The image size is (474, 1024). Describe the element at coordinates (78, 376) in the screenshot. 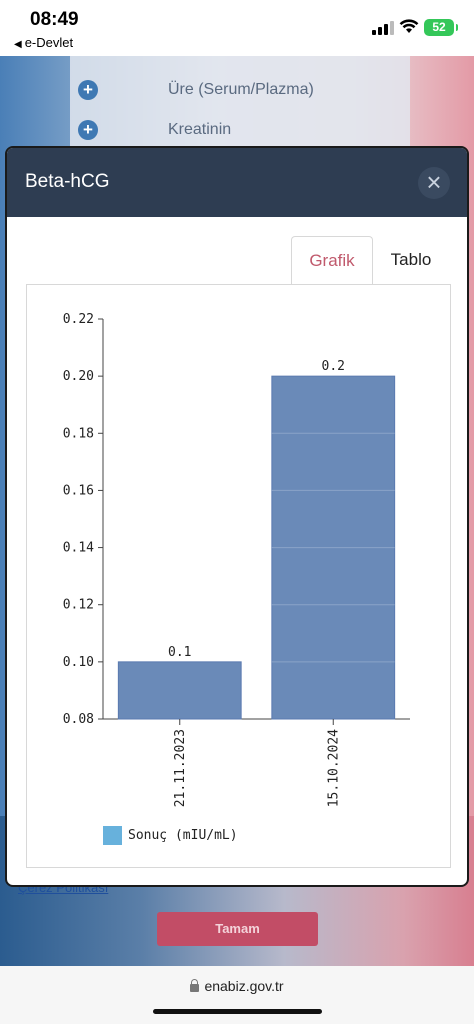

I see `y-tick-label: 0.20` at that location.